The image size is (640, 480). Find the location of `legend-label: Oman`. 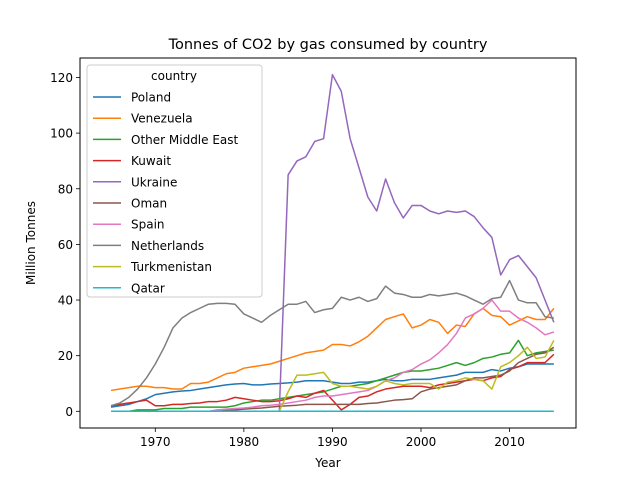

legend-label: Oman is located at coordinates (149, 204).